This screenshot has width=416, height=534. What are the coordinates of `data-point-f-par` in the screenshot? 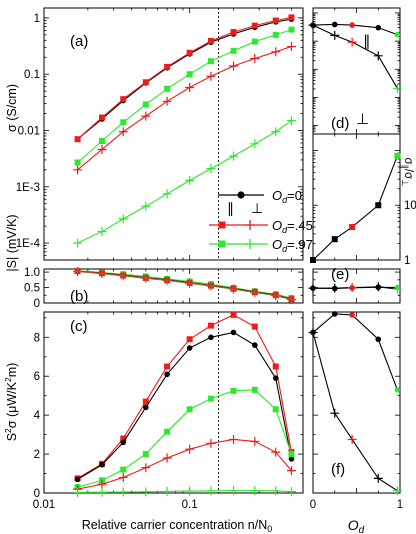 It's located at (352, 315).